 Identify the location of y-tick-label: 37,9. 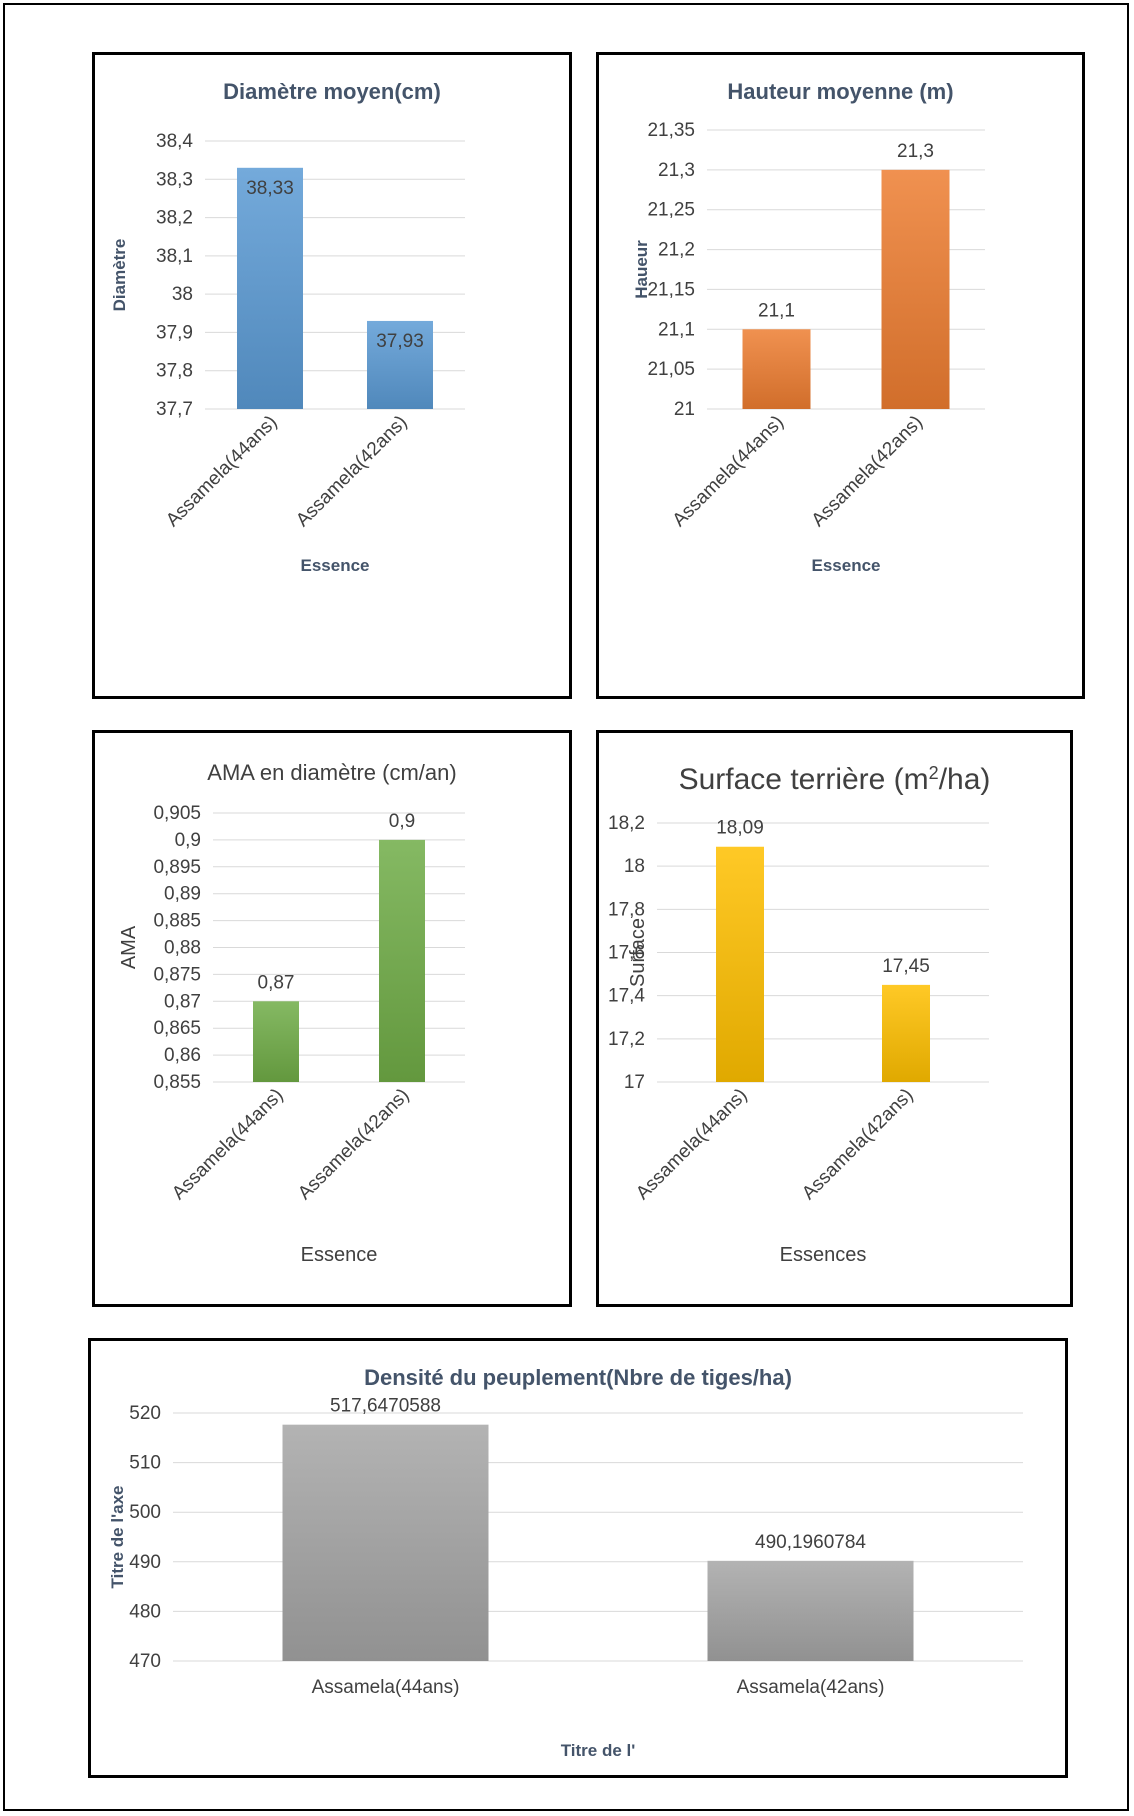
(174, 332).